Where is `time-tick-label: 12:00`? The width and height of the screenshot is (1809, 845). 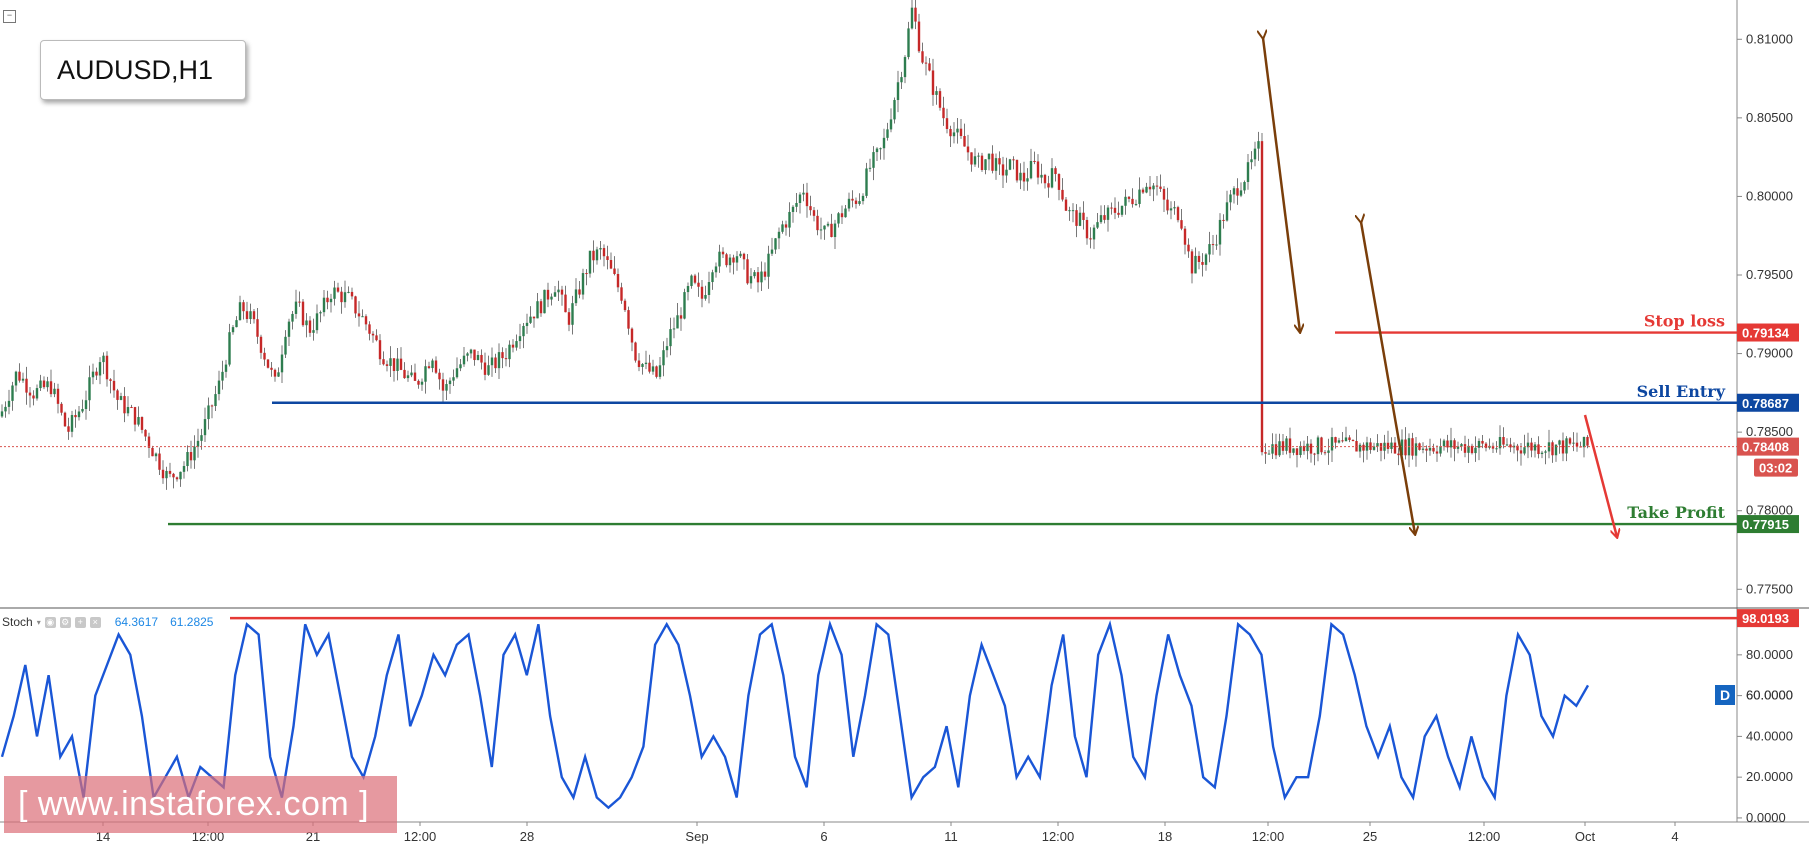 time-tick-label: 12:00 is located at coordinates (1058, 836).